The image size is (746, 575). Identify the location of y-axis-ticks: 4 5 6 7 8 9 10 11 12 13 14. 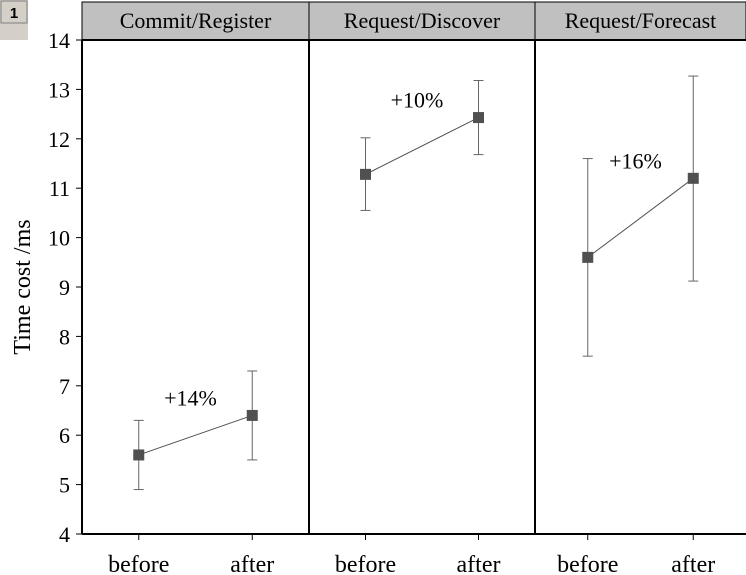
(65, 287).